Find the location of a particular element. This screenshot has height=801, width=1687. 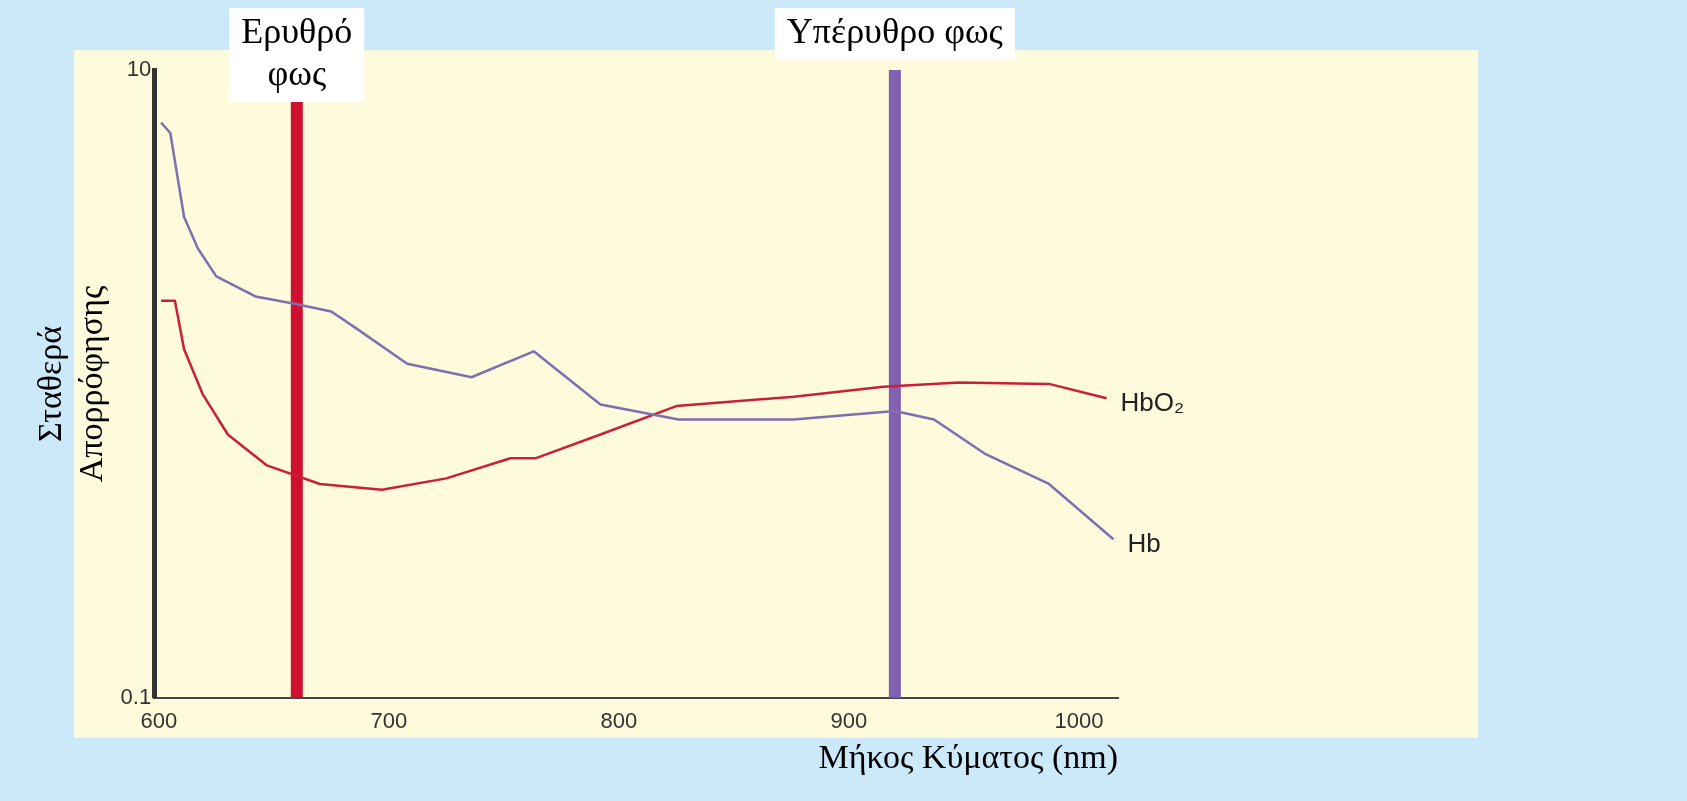

series-label: Hb is located at coordinates (1144, 543).